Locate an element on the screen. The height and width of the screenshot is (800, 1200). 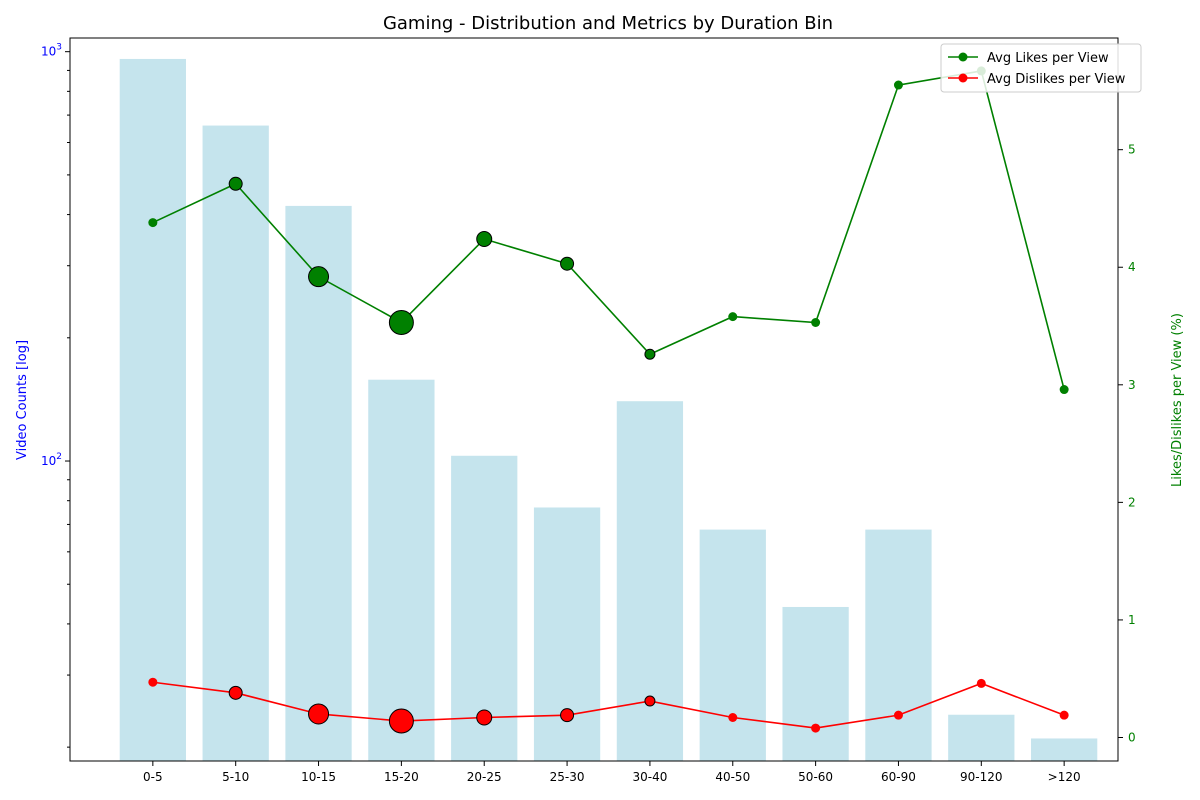
legend-box is located at coordinates (1041, 68).